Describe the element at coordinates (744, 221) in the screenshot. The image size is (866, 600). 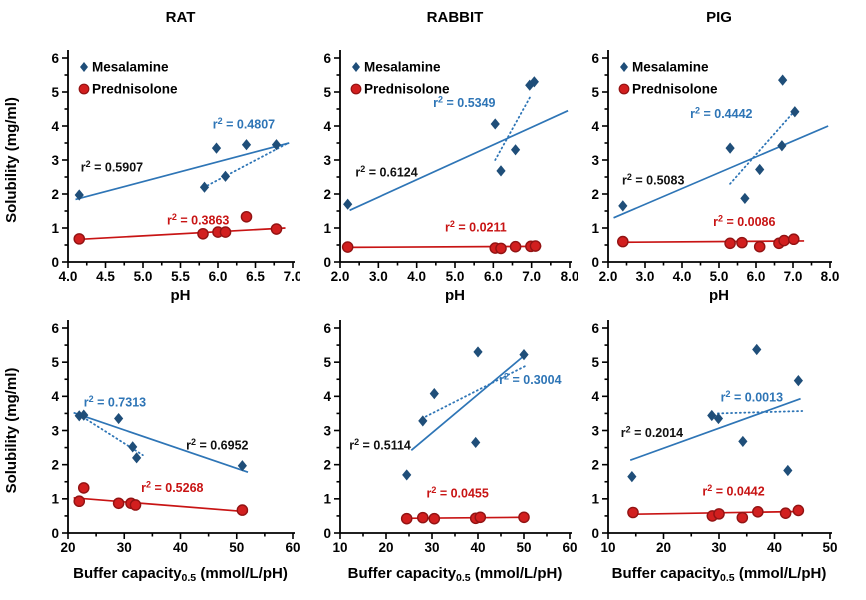
I see `r2-annotation: r2 = 0.0086` at that location.